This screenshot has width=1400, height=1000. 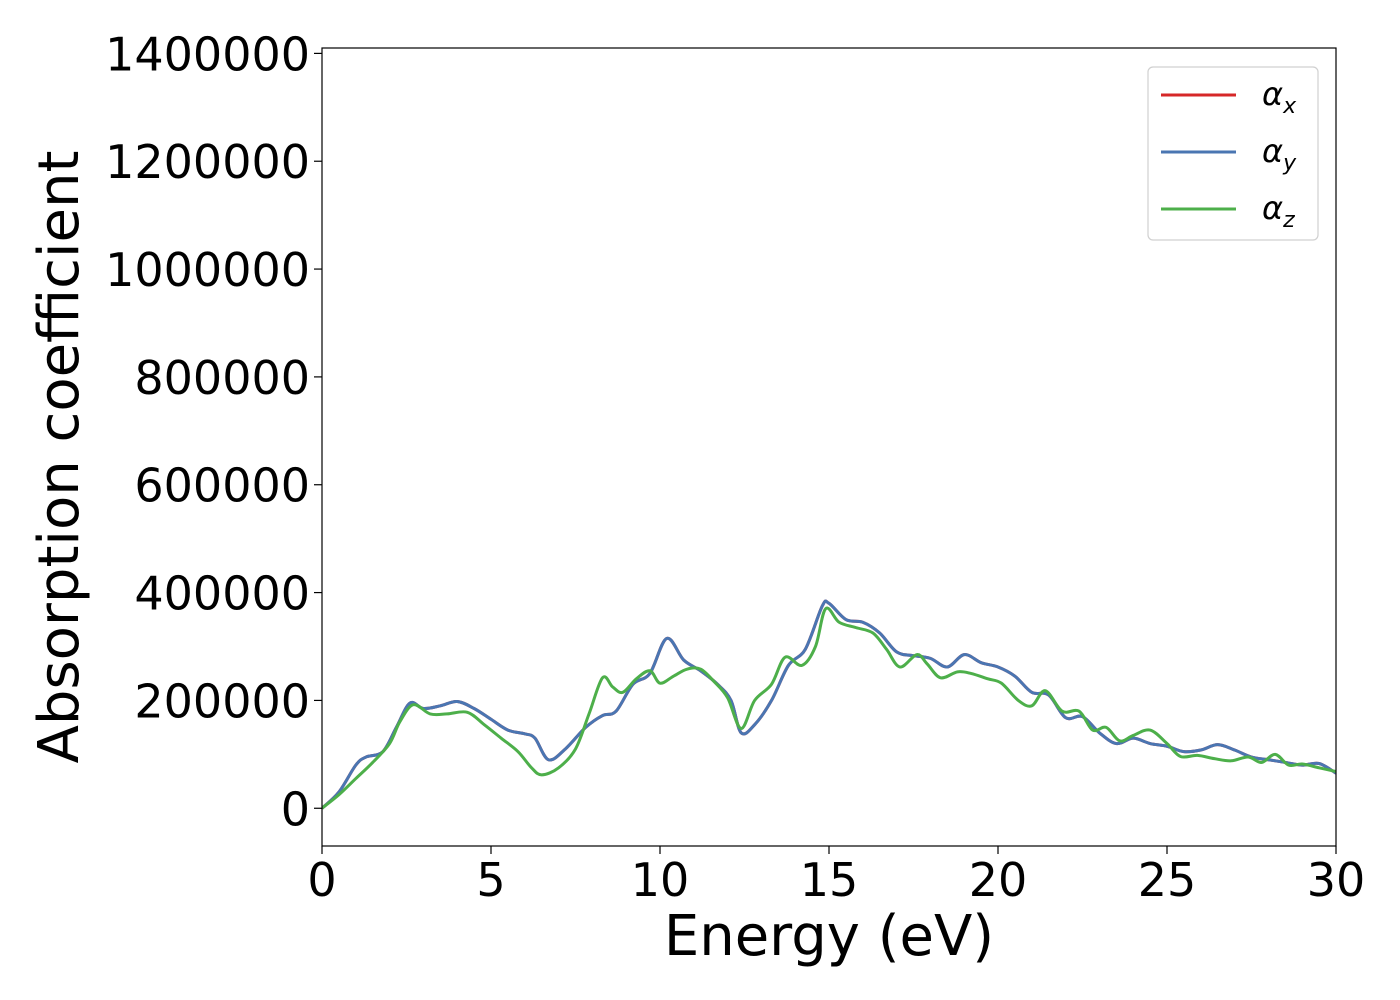 I want to click on y-tick-label: 800000, so click(x=222, y=378).